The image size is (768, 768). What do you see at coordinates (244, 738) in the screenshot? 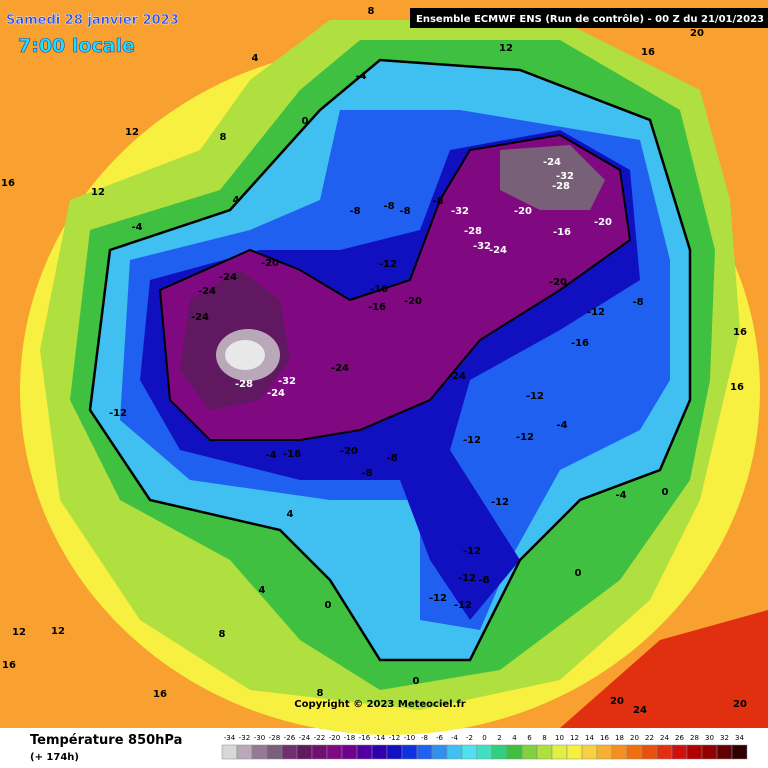
I see `legend-label: -32` at bounding box center [244, 738].